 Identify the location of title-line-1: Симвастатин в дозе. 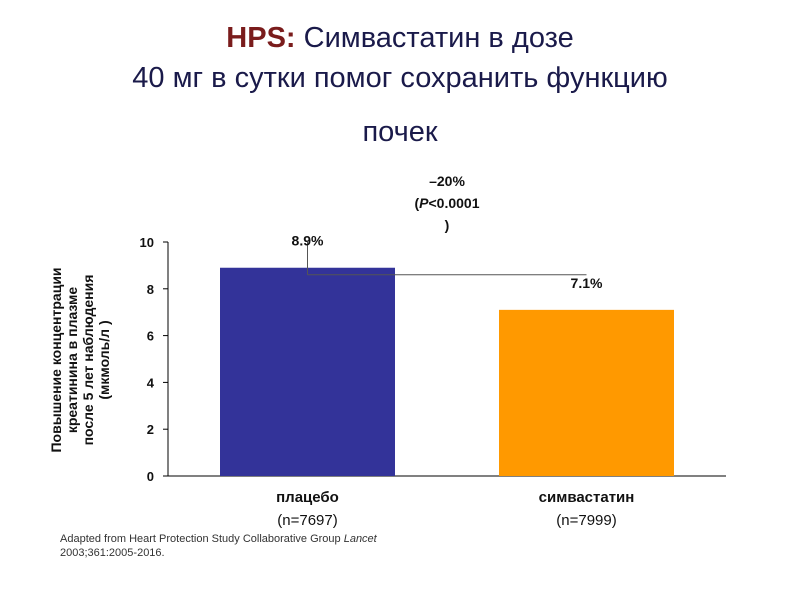
(438, 38).